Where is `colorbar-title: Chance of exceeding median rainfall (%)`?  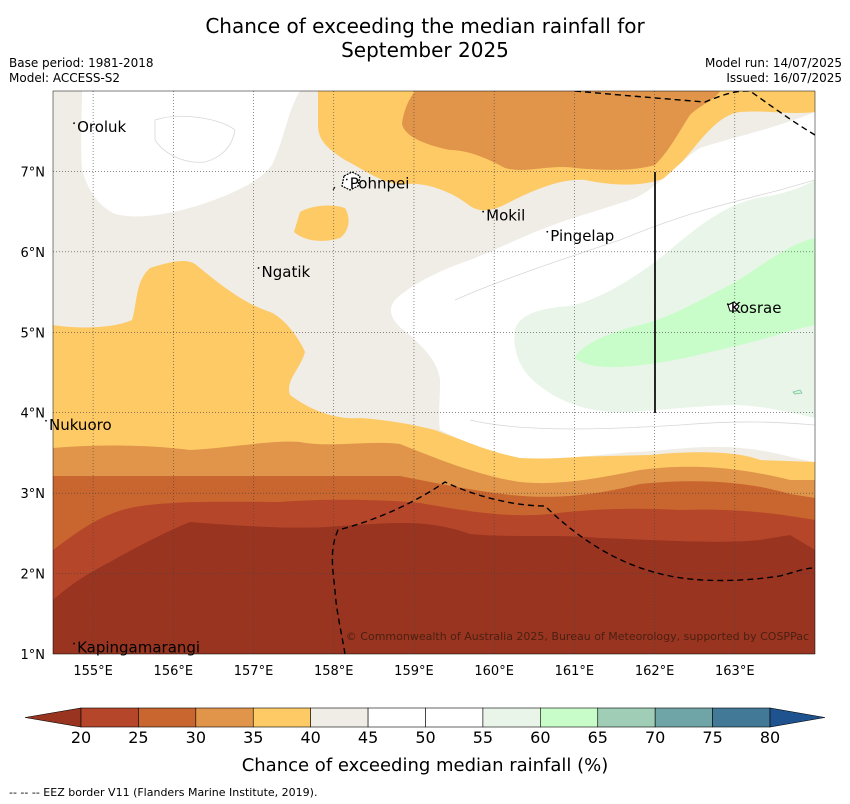
colorbar-title: Chance of exceeding median rainfall (%) is located at coordinates (425, 765).